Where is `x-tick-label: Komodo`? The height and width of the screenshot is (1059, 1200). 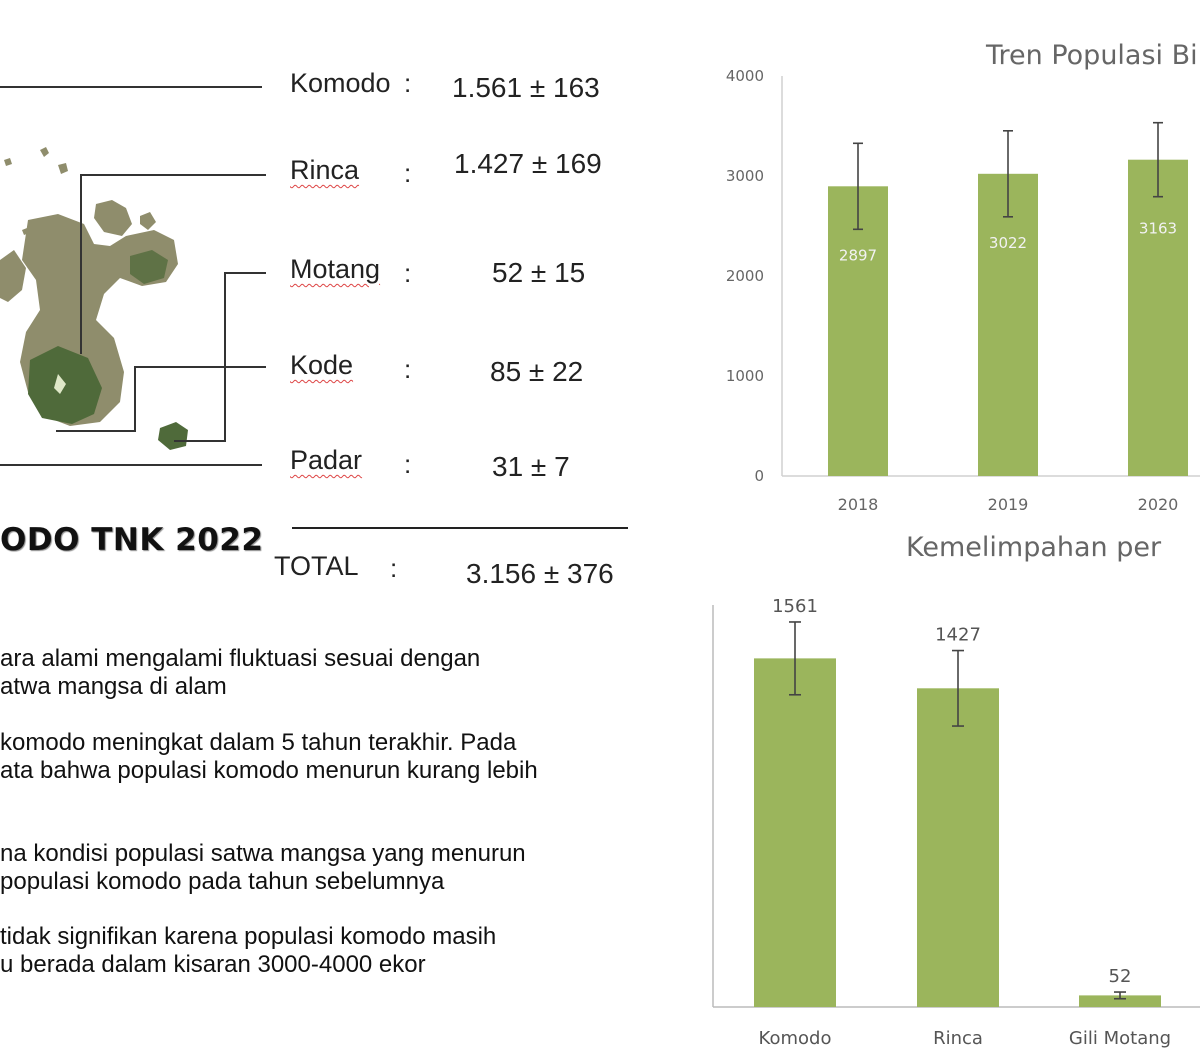
x-tick-label: Komodo is located at coordinates (795, 1038).